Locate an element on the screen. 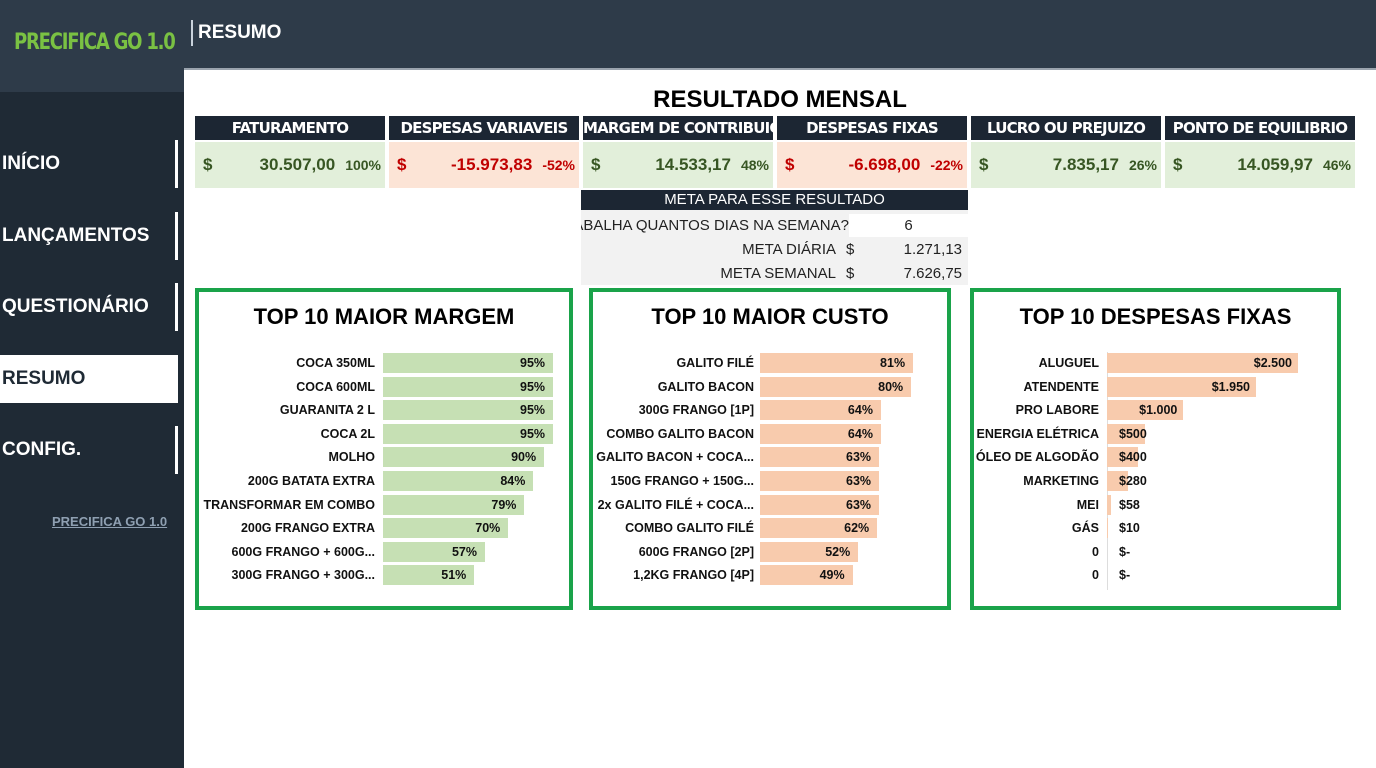 Image resolution: width=1376 pixels, height=768 pixels. bar-row: 600G FRANGO + 600G... 57% is located at coordinates (384, 552).